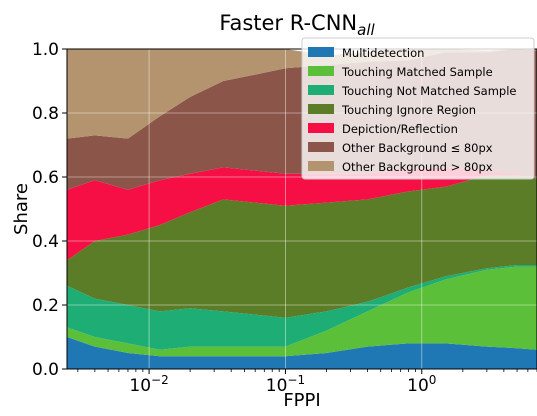  What do you see at coordinates (417, 72) in the screenshot?
I see `legend-label: Touching Matched Sample` at bounding box center [417, 72].